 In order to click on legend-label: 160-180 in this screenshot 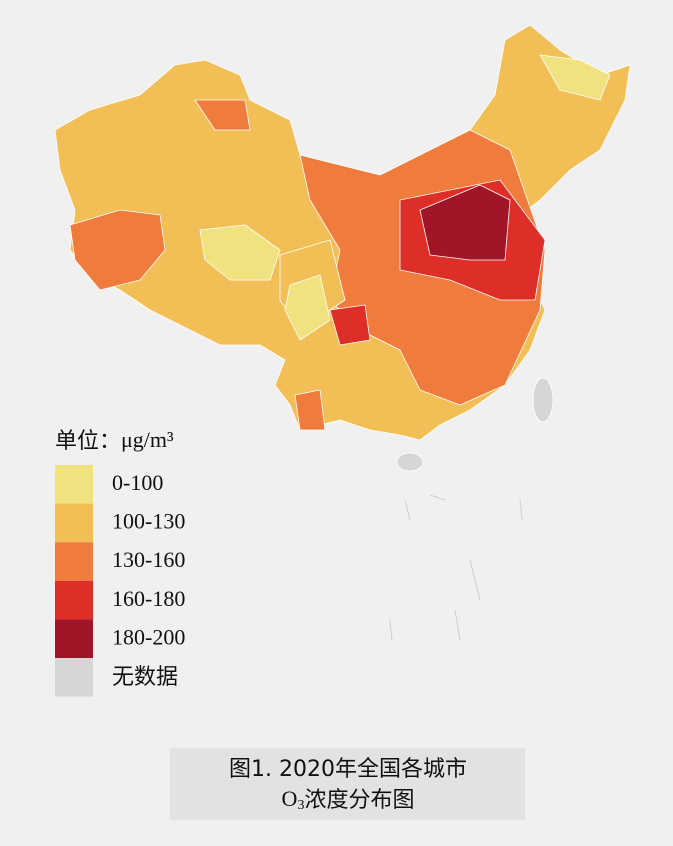, I will do `click(148, 598)`.